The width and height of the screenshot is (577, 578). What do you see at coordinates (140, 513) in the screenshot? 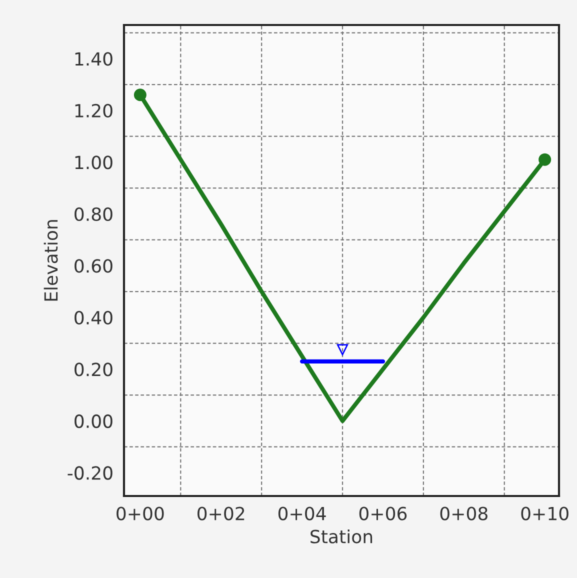
I see `x-tick-label: 0+00` at bounding box center [140, 513].